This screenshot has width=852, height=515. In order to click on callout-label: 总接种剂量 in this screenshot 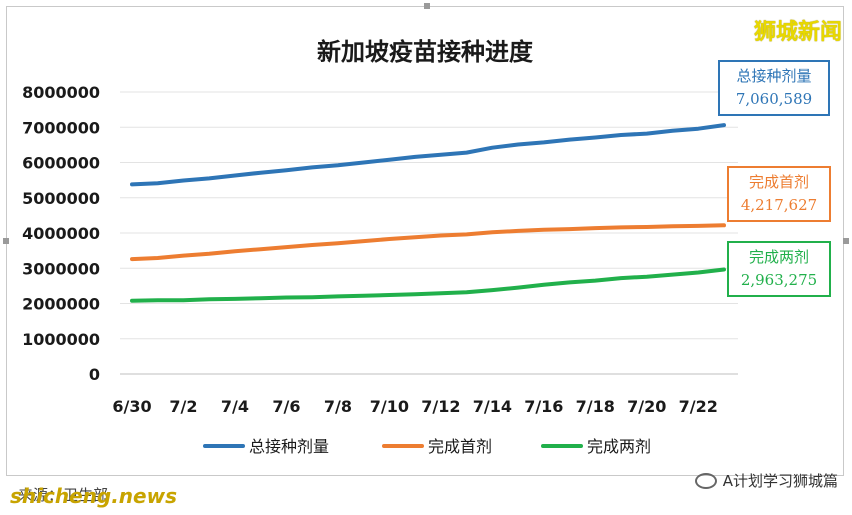, I will do `click(774, 76)`.